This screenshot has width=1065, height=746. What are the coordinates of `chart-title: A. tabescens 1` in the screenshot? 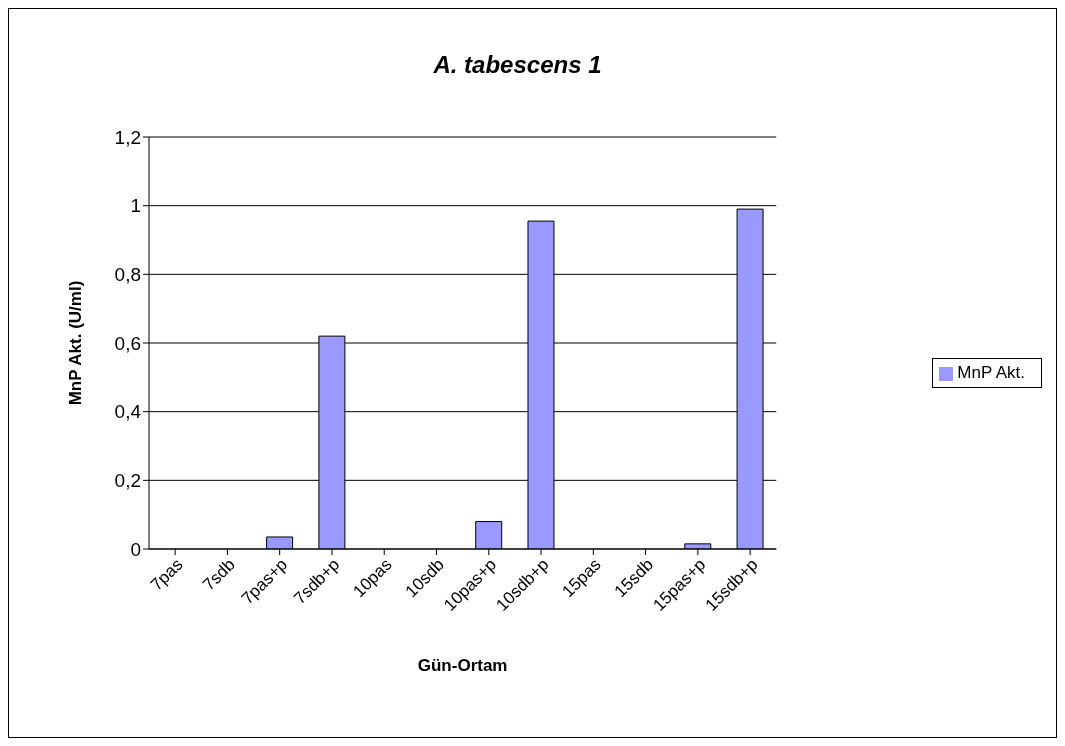 It's located at (517, 65).